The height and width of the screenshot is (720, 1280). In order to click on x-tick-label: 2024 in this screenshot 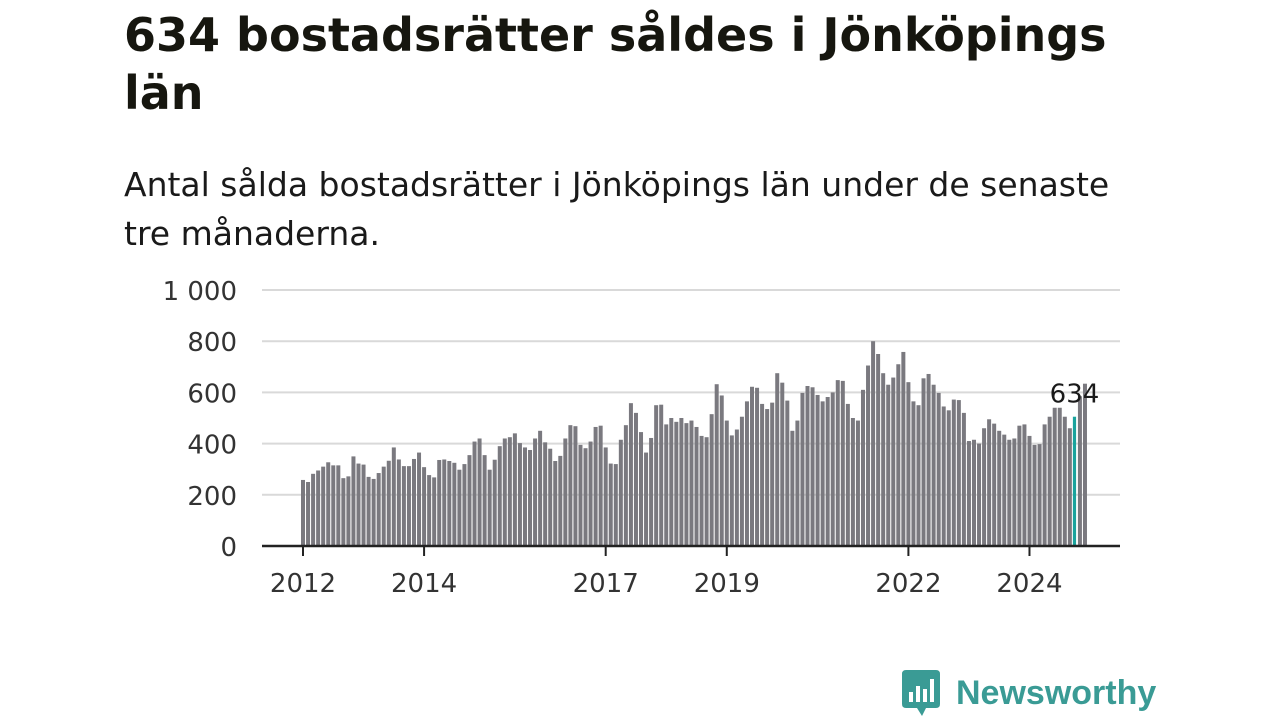, I will do `click(1029, 584)`.